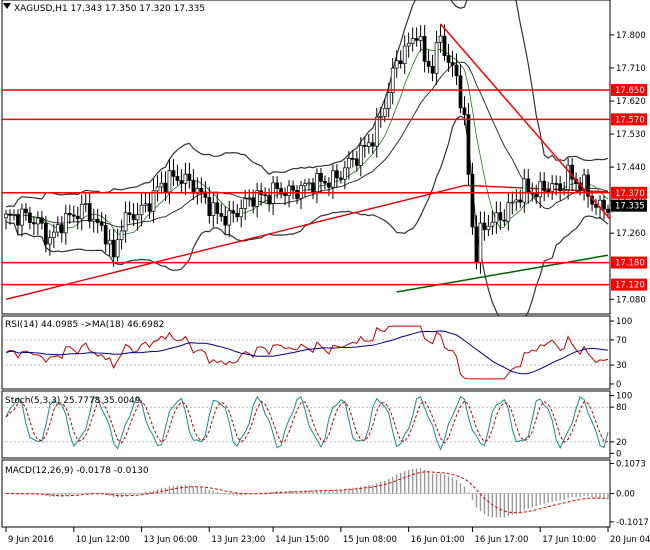 This screenshot has width=650, height=550. What do you see at coordinates (631, 168) in the screenshot?
I see `y-axis-tick-label: 17.440` at bounding box center [631, 168].